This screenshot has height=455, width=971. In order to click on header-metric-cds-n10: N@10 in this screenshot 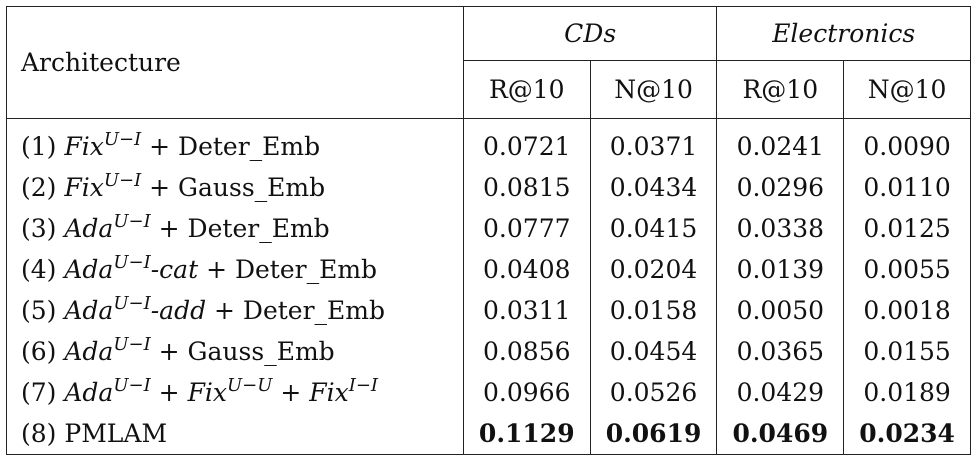, I will do `click(653, 89)`.